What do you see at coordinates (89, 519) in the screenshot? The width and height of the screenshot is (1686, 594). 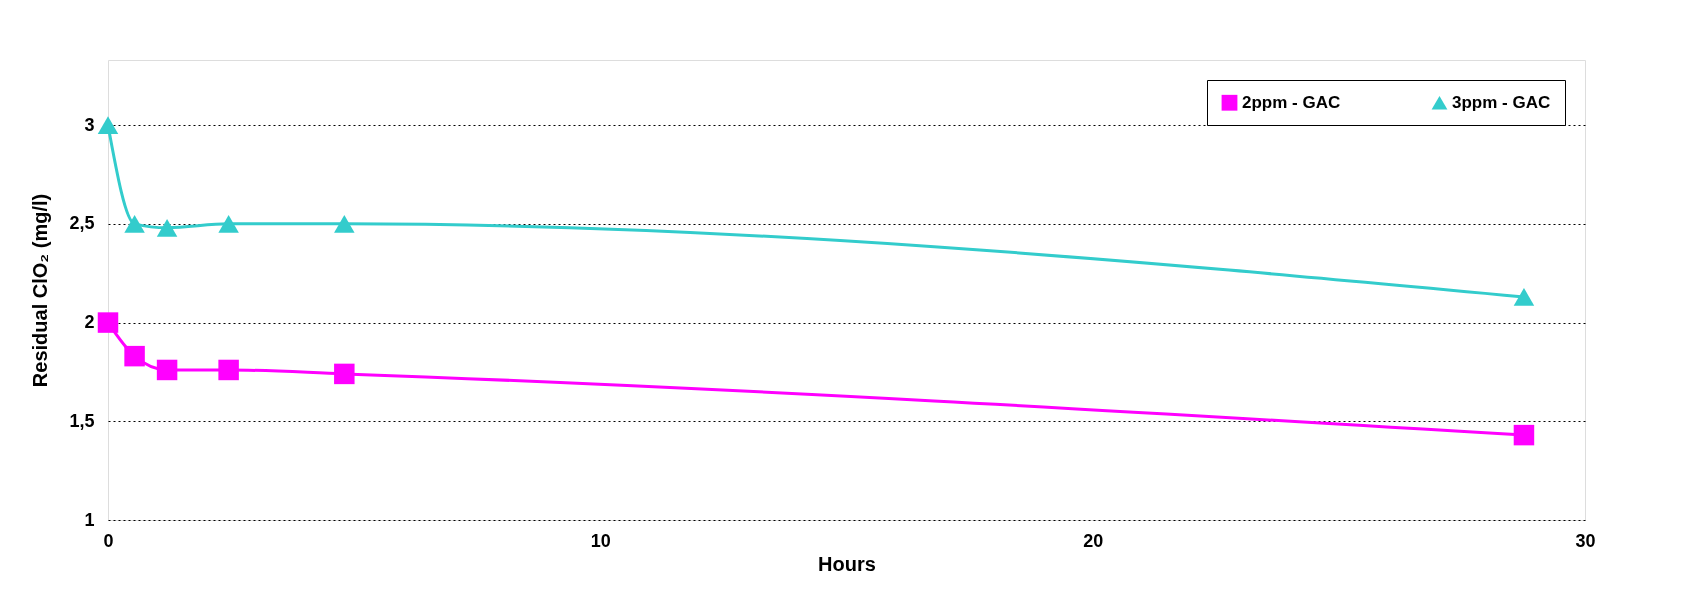 I see `y-tick-label: 1` at bounding box center [89, 519].